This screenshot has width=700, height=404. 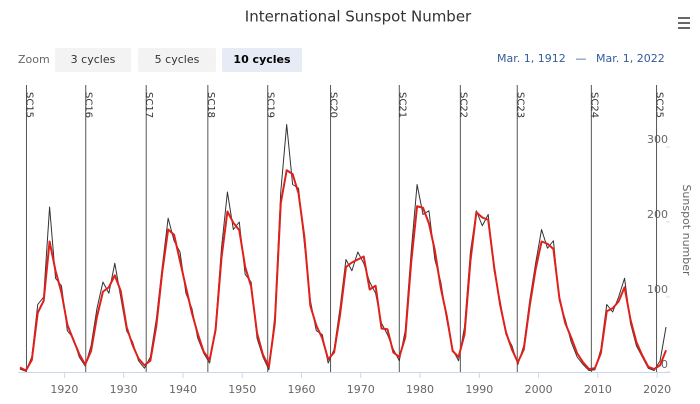 What do you see at coordinates (630, 58) in the screenshot?
I see `range-to: Mar. 1, 2022` at bounding box center [630, 58].